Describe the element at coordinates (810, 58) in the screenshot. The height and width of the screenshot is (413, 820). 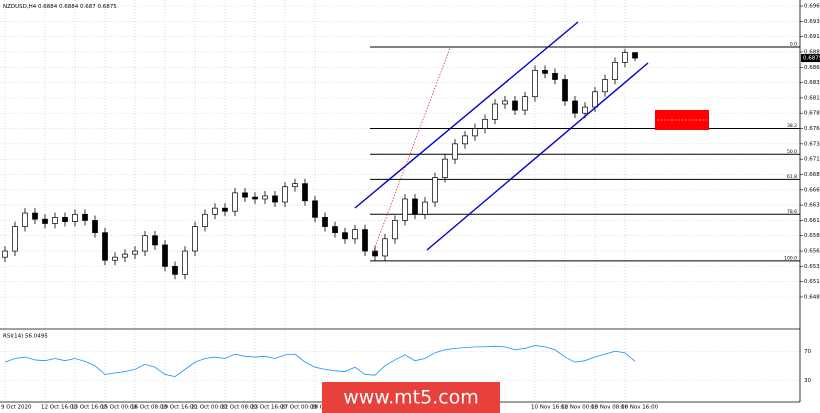
I see `current-price-box` at that location.